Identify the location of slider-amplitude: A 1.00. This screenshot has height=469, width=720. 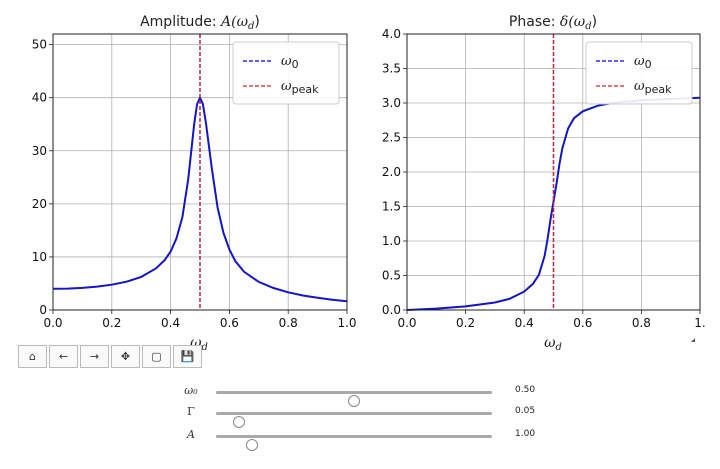
(360, 436).